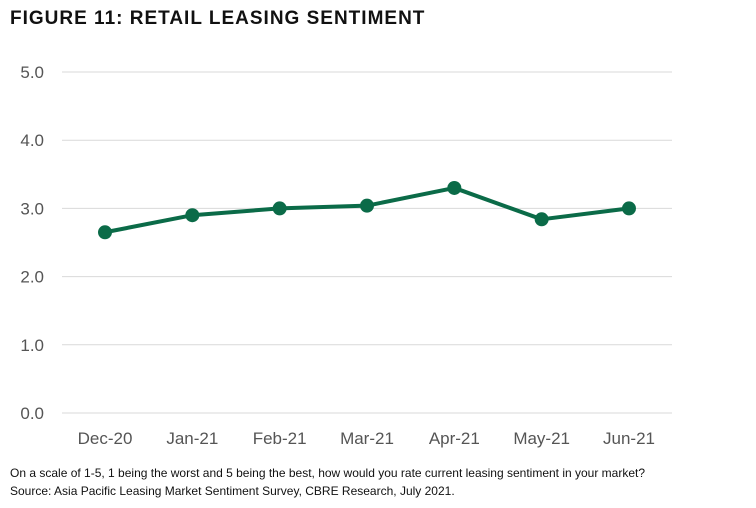  I want to click on series-layer, so click(367, 210).